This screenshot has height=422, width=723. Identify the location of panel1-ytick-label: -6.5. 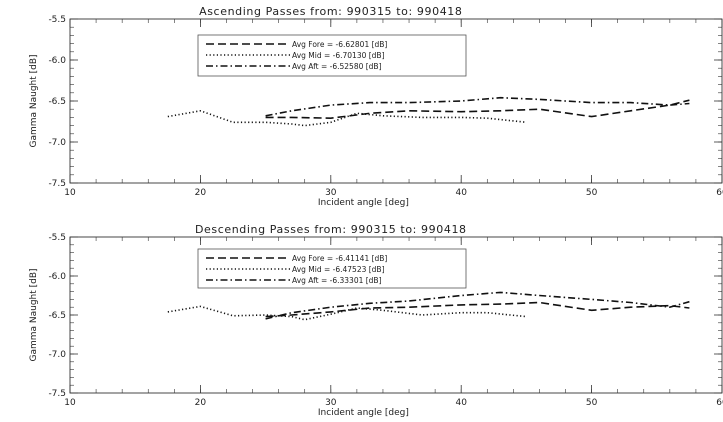
(57, 102).